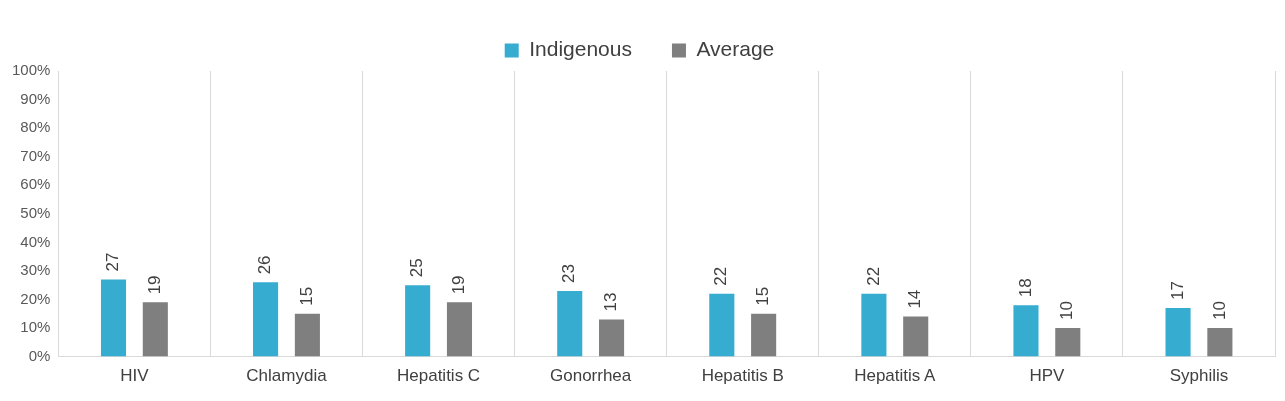 The width and height of the screenshot is (1285, 401). What do you see at coordinates (287, 376) in the screenshot?
I see `x-tick-label: Chlamydia` at bounding box center [287, 376].